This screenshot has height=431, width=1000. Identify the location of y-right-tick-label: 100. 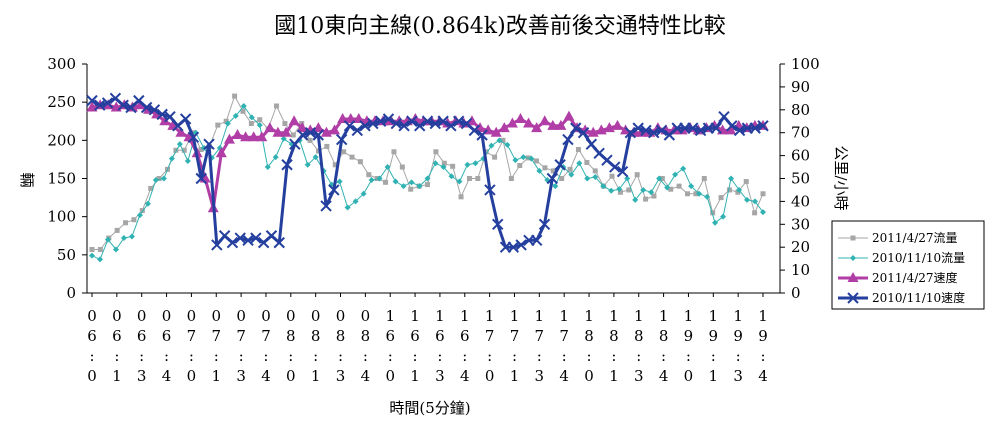
(805, 64).